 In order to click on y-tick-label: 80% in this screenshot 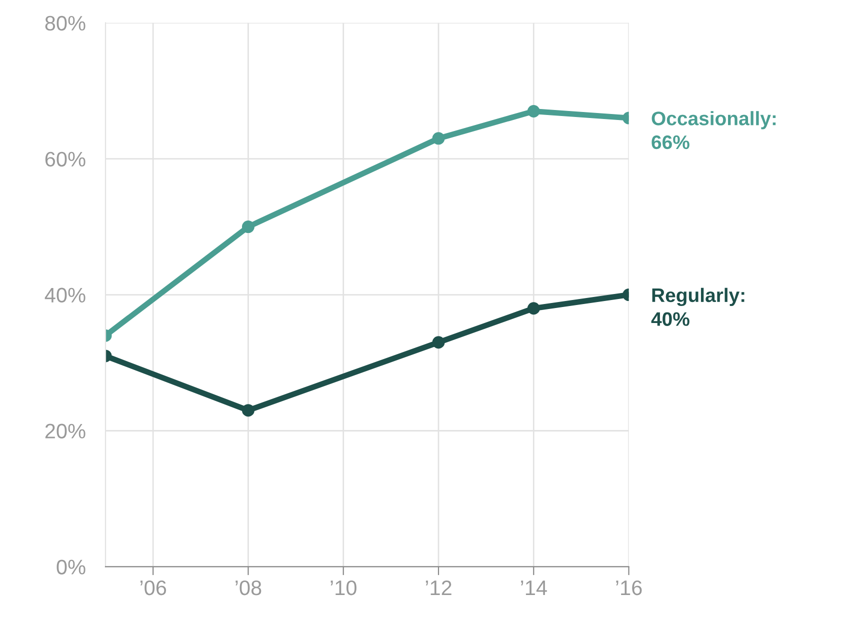, I will do `click(65, 23)`.